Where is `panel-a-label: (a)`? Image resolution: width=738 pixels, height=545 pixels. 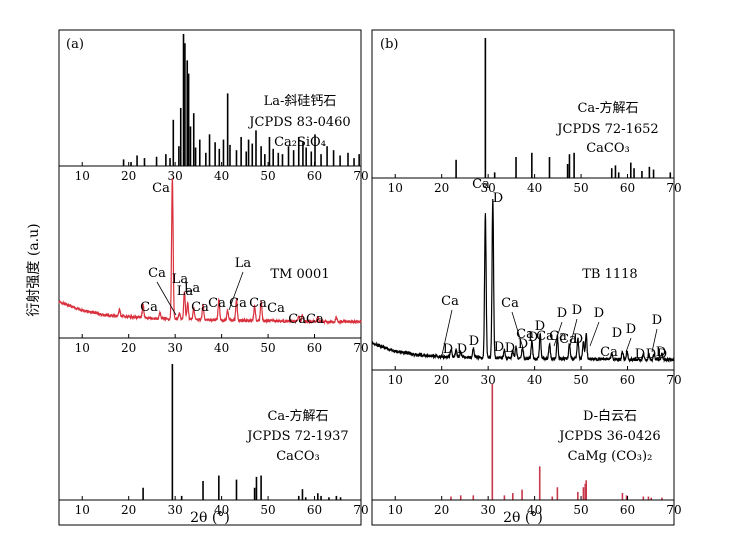 panel-a-label: (a) is located at coordinates (75, 44).